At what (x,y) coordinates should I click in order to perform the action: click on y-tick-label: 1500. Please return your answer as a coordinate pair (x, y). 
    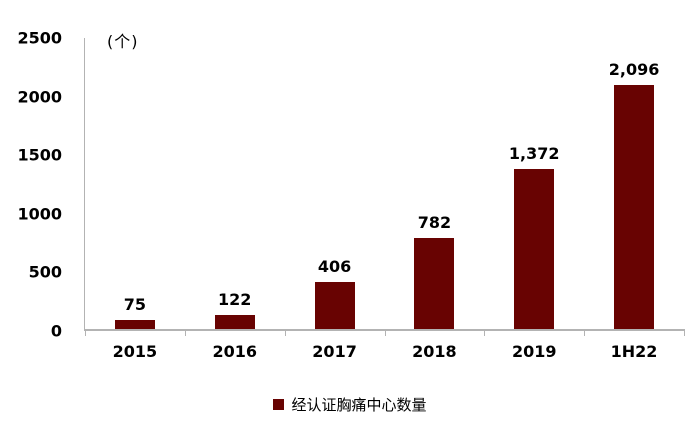
    Looking at the image, I should click on (39, 155).